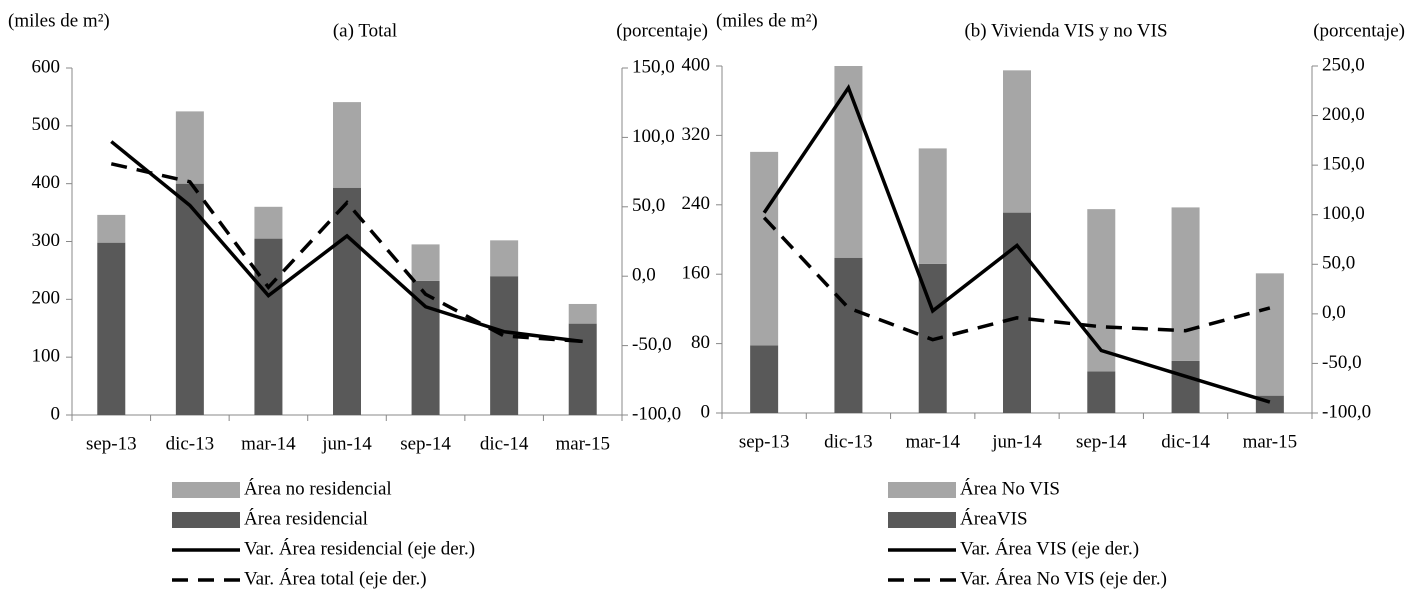 This screenshot has height=597, width=1414. Describe the element at coordinates (696, 134) in the screenshot. I see `y-tick-label: 320` at that location.